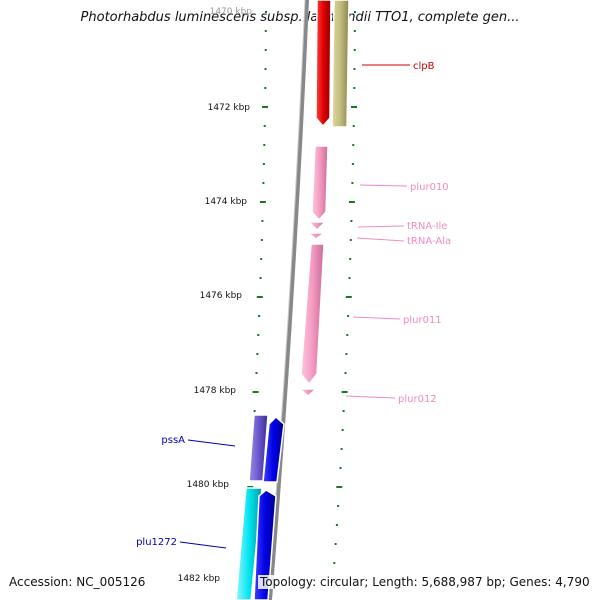  What do you see at coordinates (424, 66) in the screenshot?
I see `label-clpB: clpB` at bounding box center [424, 66].